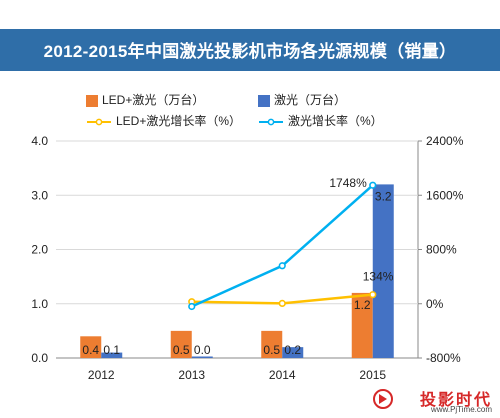  I want to click on y-tick-label: 1.0, so click(39, 304).